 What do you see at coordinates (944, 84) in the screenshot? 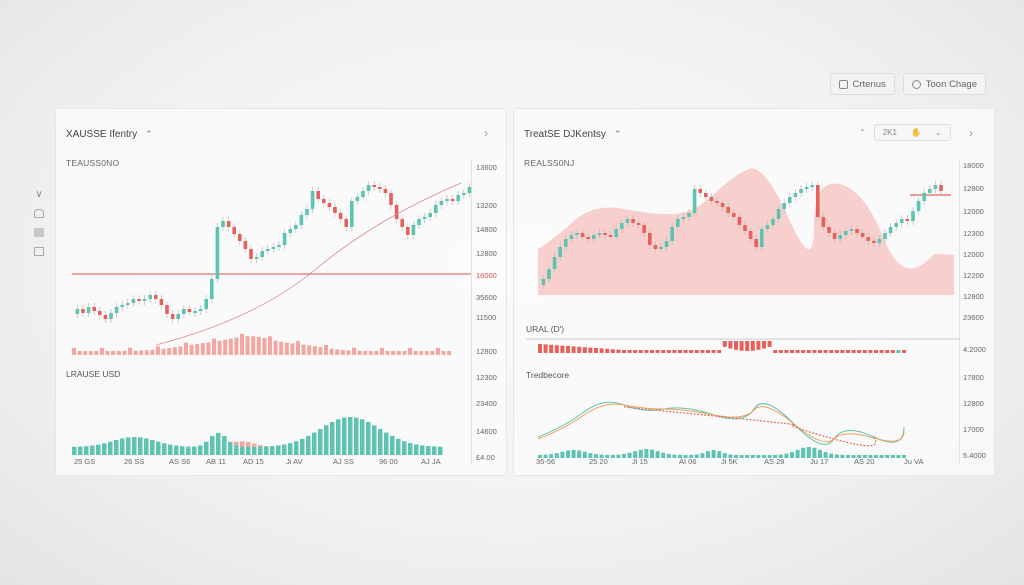
I see `toon-change-button: Toon Chage` at bounding box center [944, 84].